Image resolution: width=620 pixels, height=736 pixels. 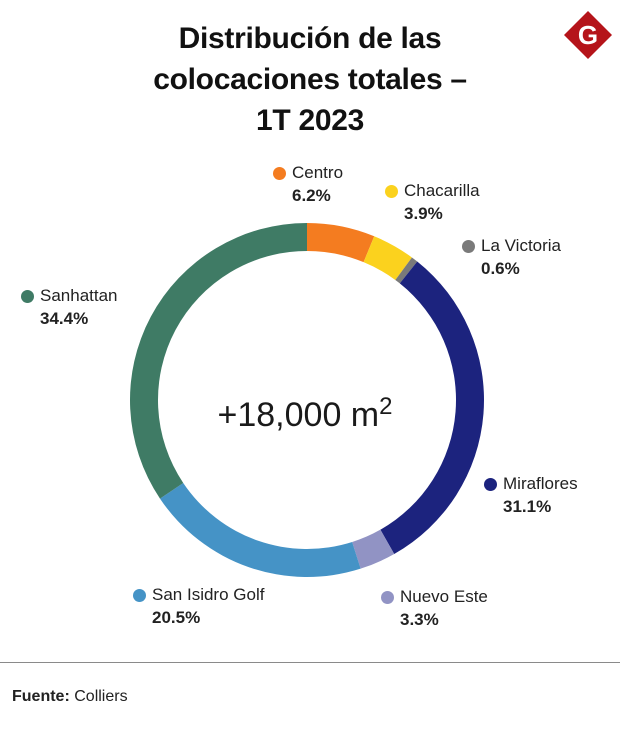 I want to click on legend-row: San Isidro Golf, so click(x=198, y=595).